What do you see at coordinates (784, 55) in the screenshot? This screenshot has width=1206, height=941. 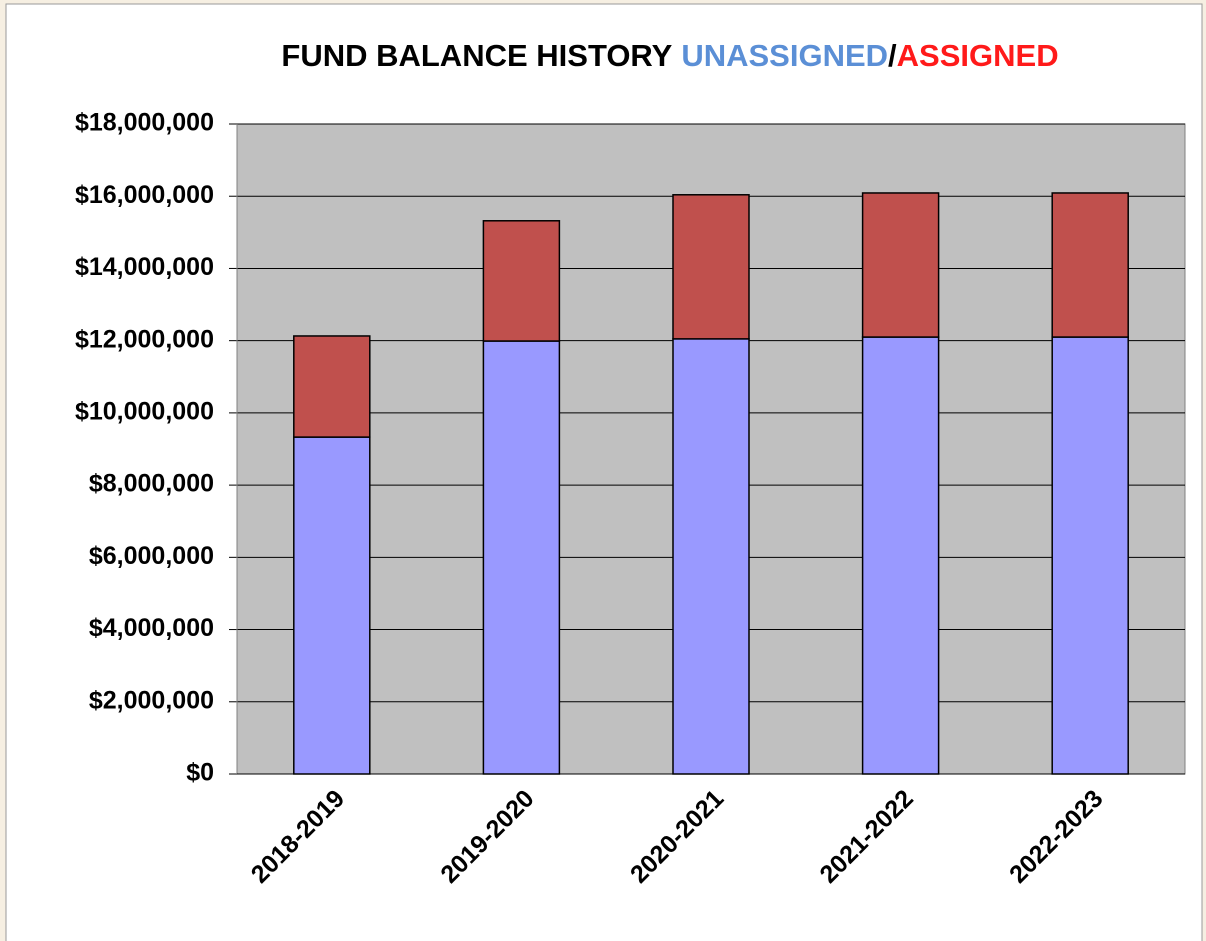 I see `title-series: UNASSIGNED` at bounding box center [784, 55].